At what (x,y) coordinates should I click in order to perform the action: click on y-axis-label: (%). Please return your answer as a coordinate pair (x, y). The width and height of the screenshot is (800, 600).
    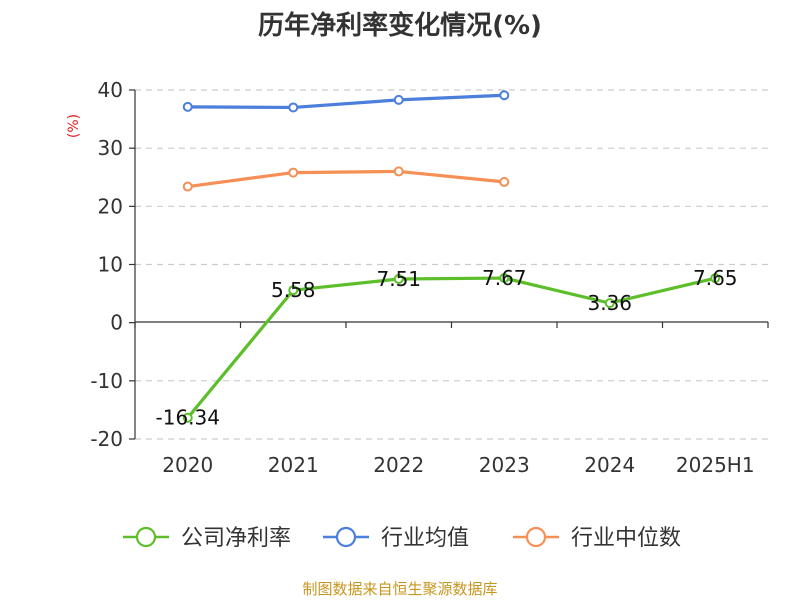
    Looking at the image, I should click on (74, 126).